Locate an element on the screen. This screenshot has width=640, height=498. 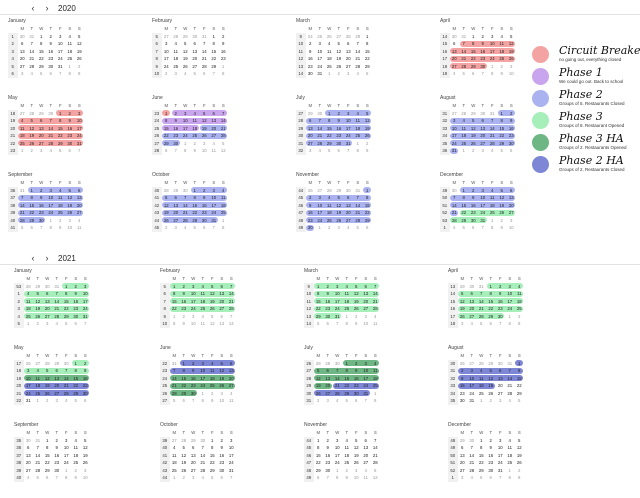
day-cell: 19 is located at coordinates (184, 462).